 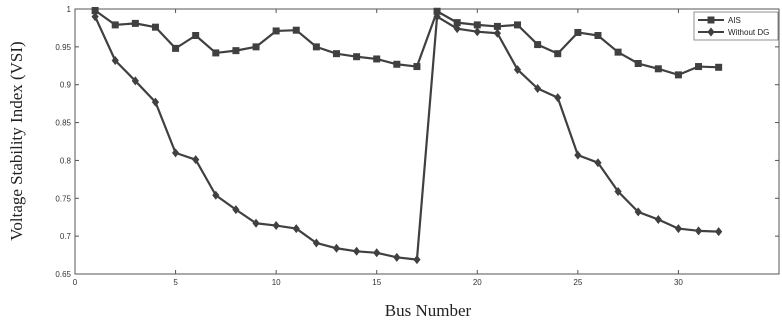 I want to click on y-tick-label: 1, so click(x=69, y=9).